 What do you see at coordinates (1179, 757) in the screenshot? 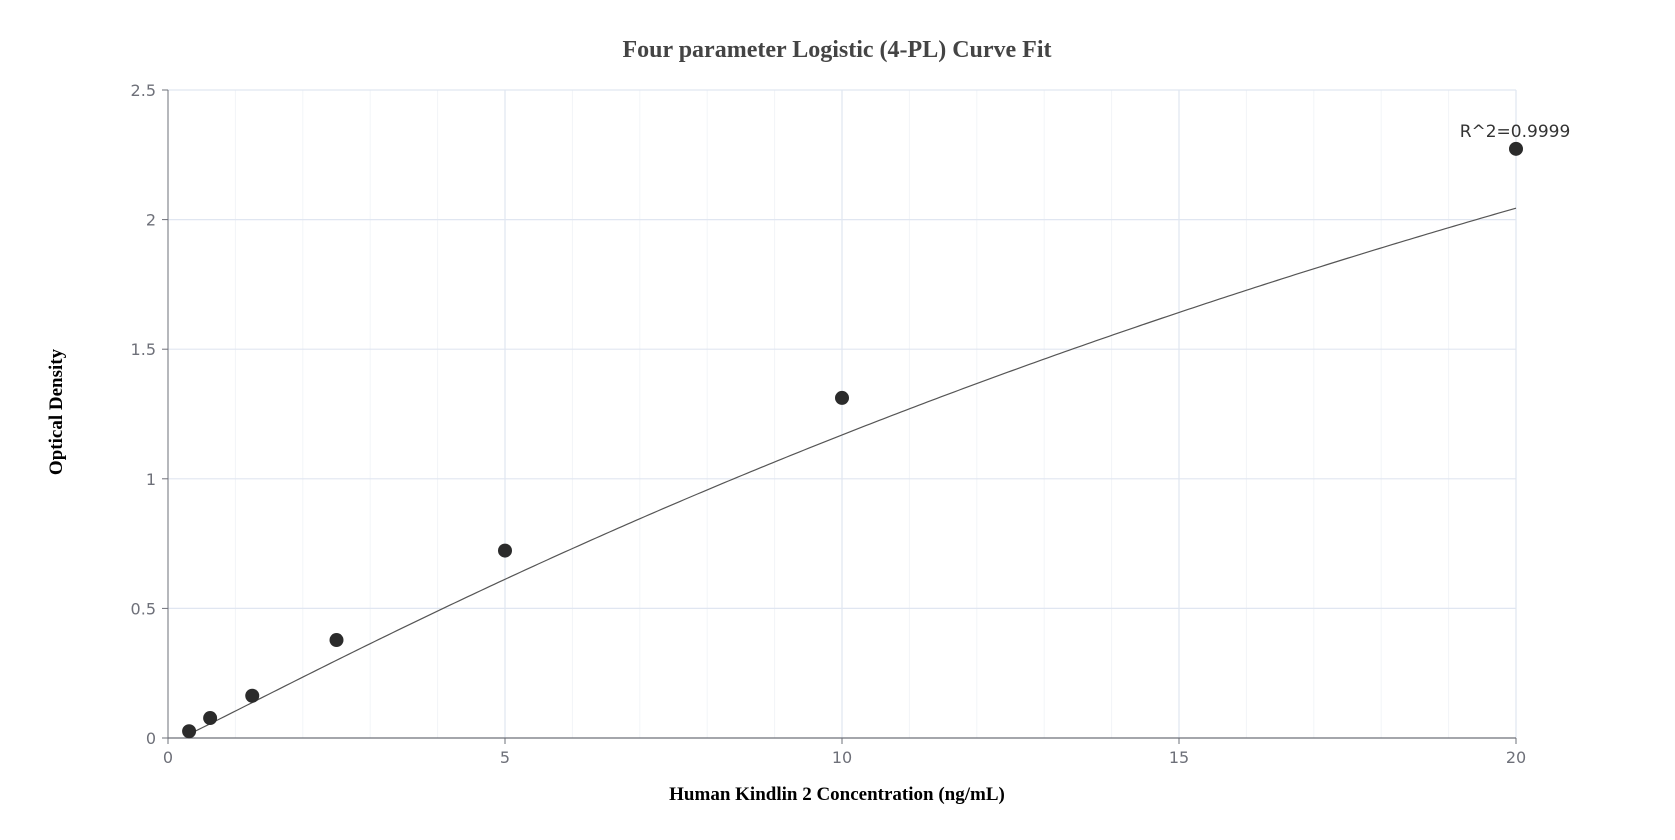
I see `x-tick-label: 15` at bounding box center [1179, 757].